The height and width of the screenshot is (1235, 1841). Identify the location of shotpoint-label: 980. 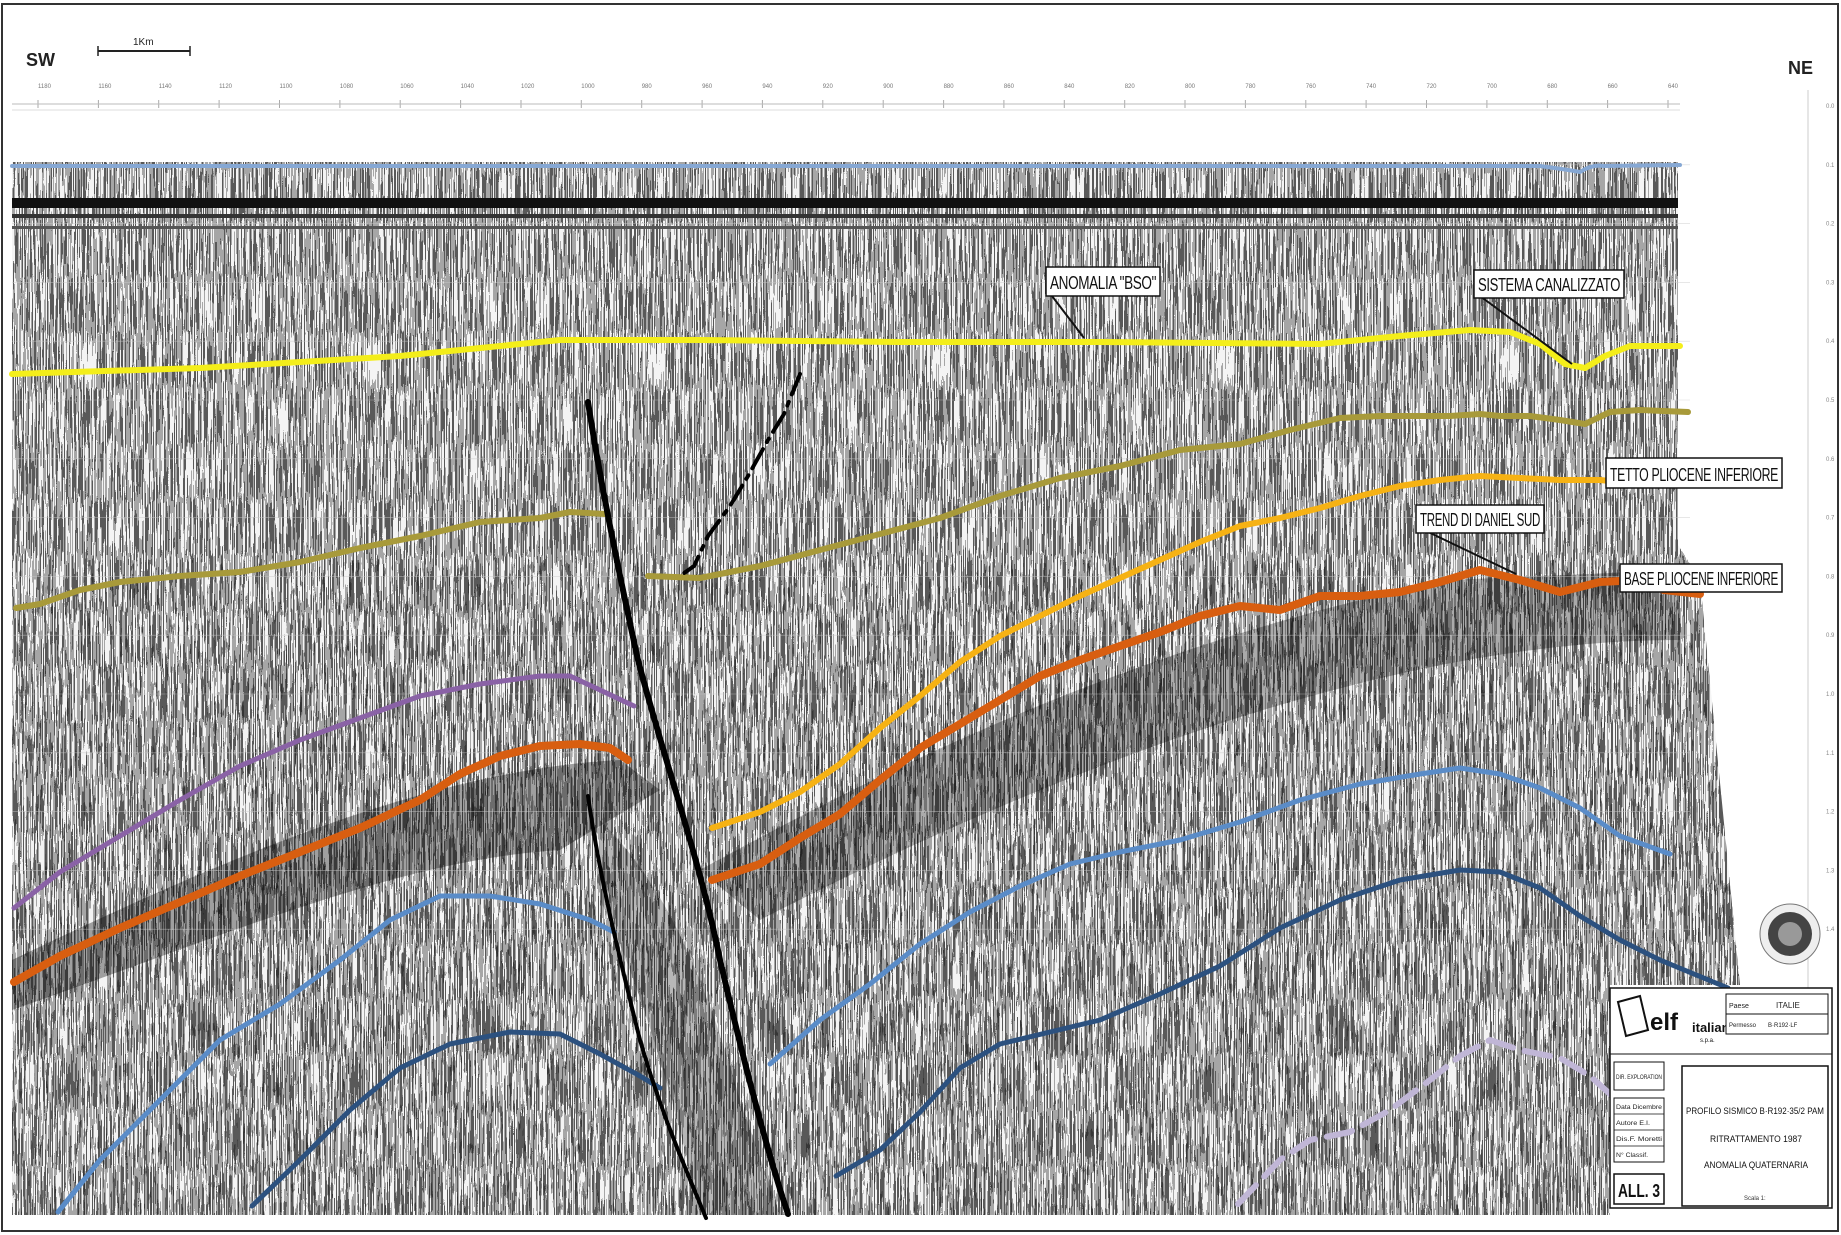
(647, 87).